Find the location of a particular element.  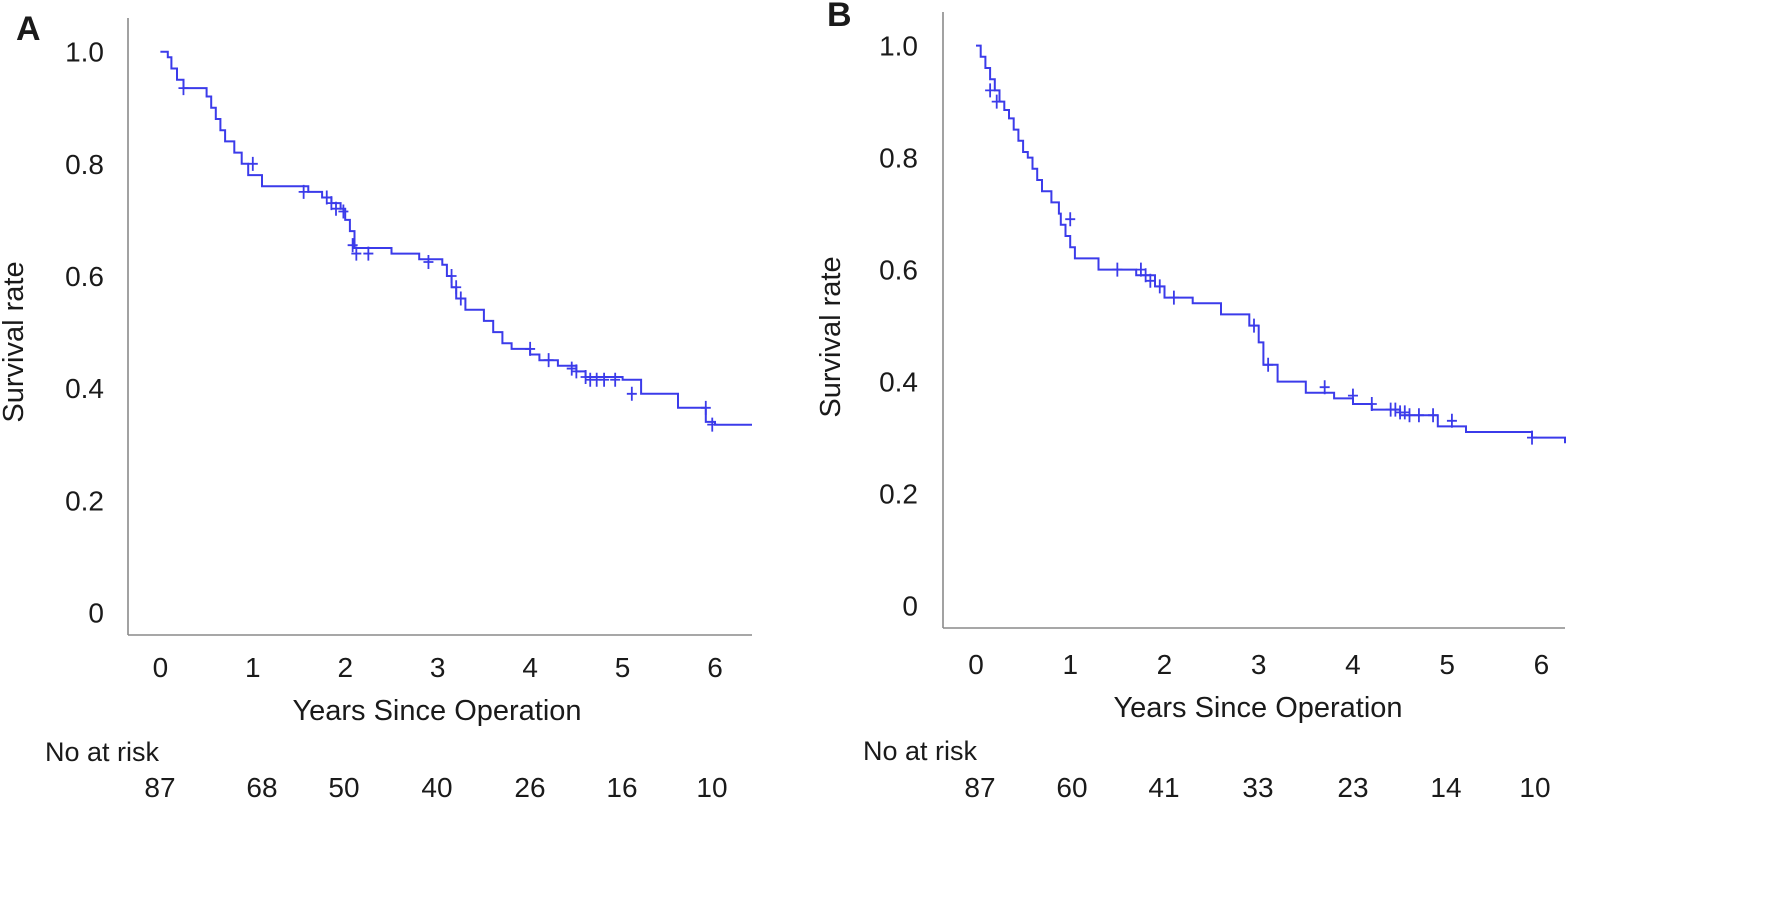

panel-b-xtick-label: 6 is located at coordinates (1542, 664).